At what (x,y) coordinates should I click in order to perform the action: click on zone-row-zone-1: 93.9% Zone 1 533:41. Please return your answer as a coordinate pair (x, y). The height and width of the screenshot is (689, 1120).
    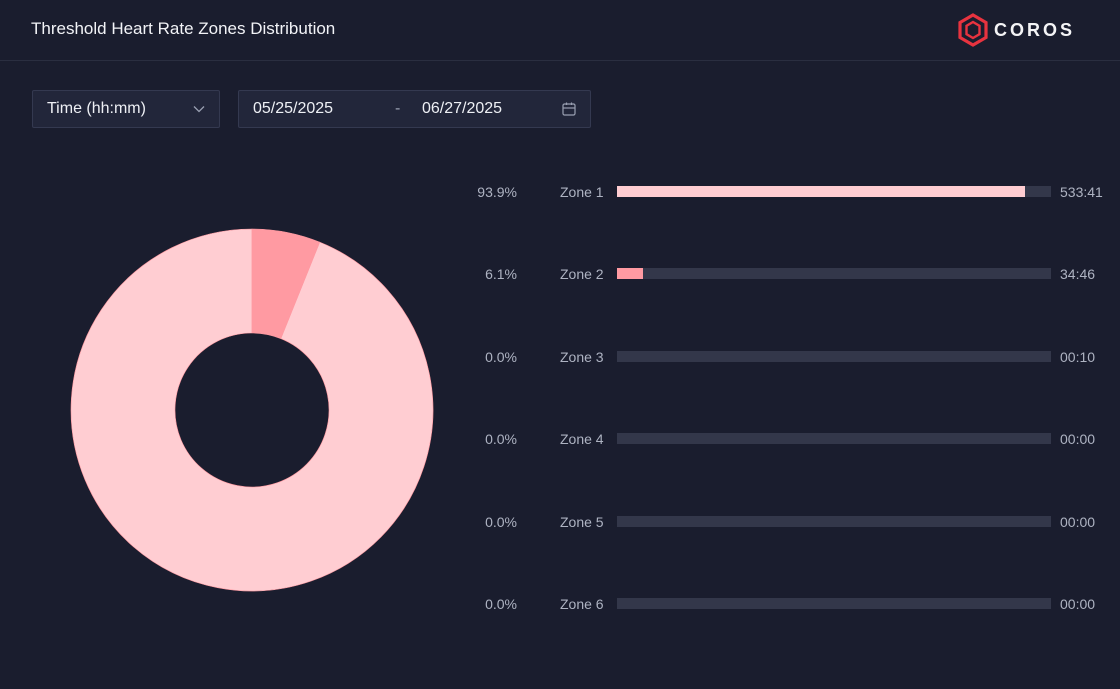
    Looking at the image, I should click on (560, 192).